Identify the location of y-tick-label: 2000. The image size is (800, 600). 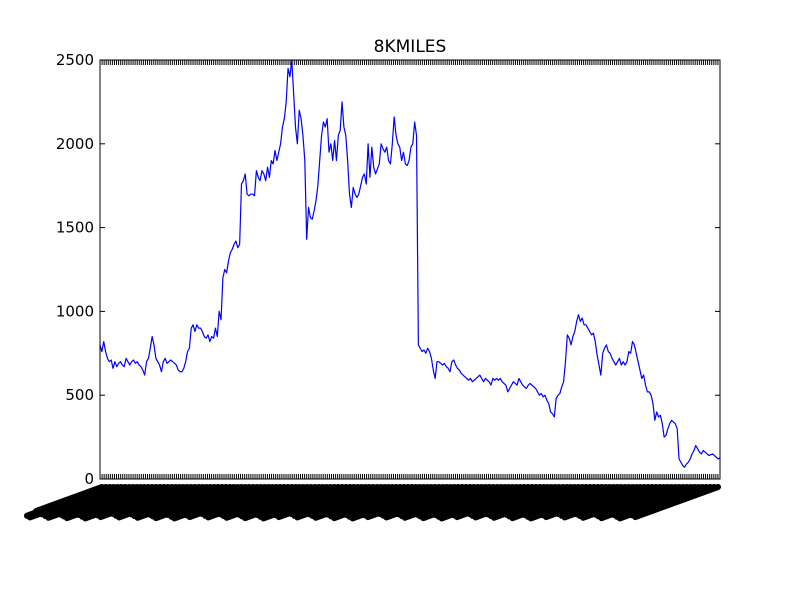
(75, 144).